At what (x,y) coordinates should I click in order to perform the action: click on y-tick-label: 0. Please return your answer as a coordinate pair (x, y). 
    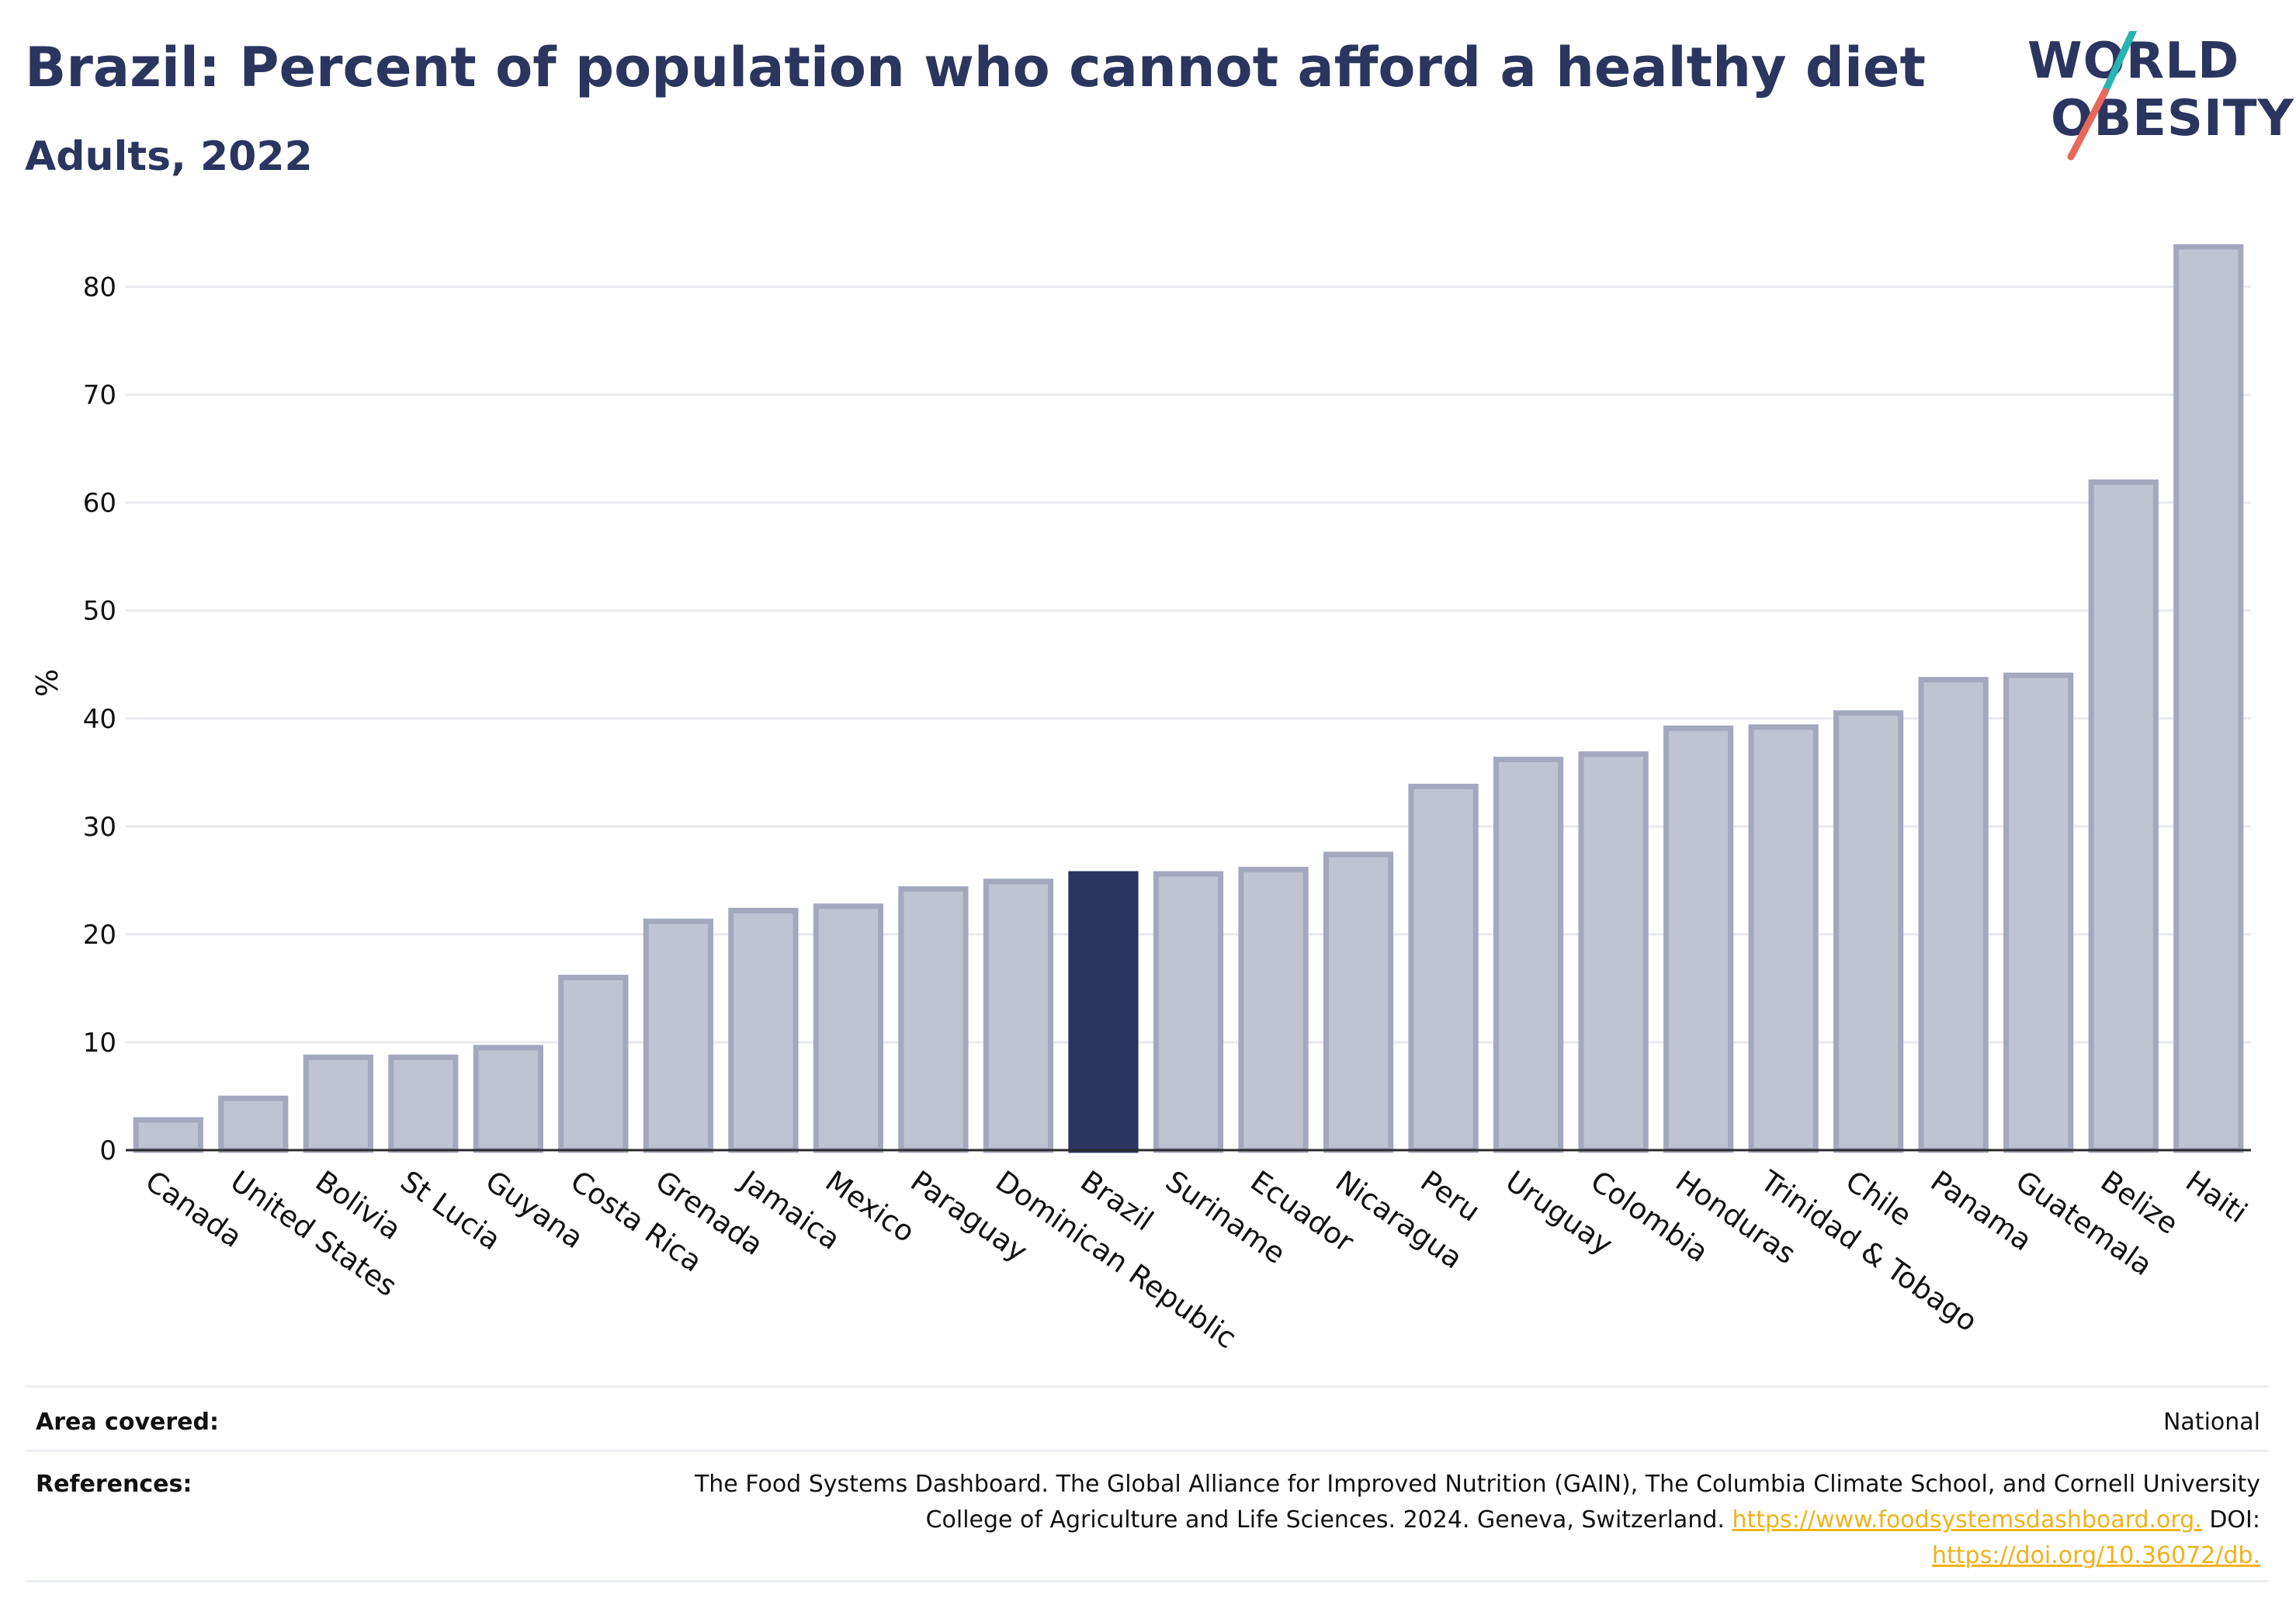
    Looking at the image, I should click on (107, 1150).